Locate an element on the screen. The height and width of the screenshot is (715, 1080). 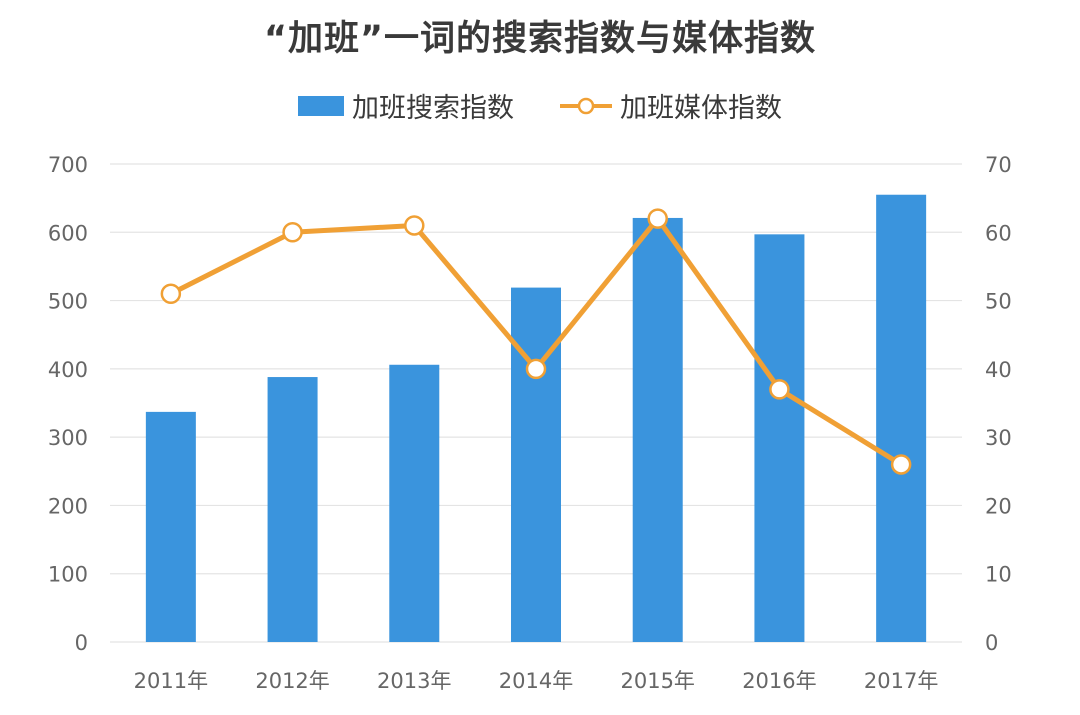
y-right-tick-label: 10 is located at coordinates (998, 575).